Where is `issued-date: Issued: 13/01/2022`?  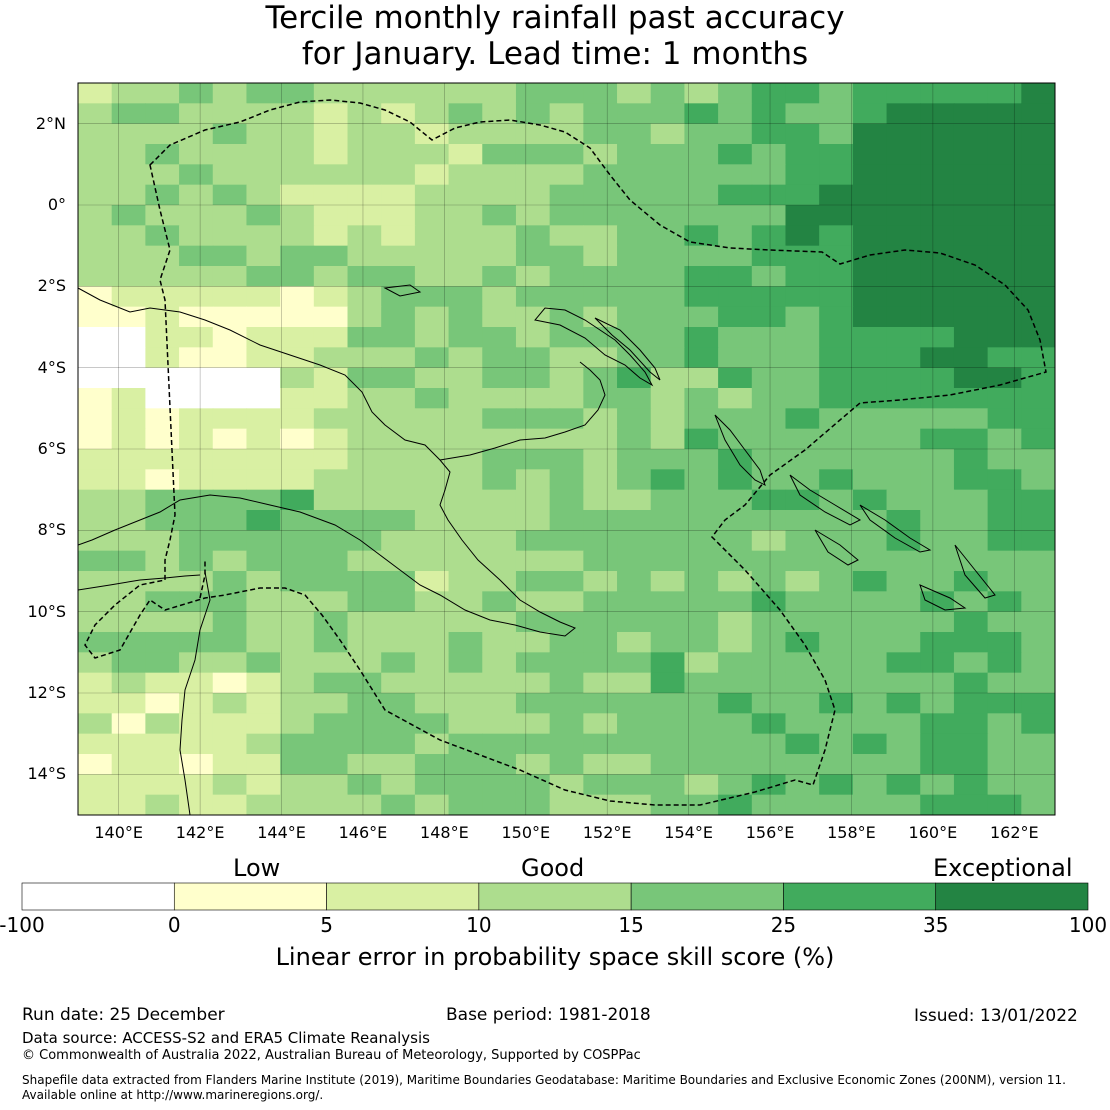 issued-date: Issued: 13/01/2022 is located at coordinates (996, 1016).